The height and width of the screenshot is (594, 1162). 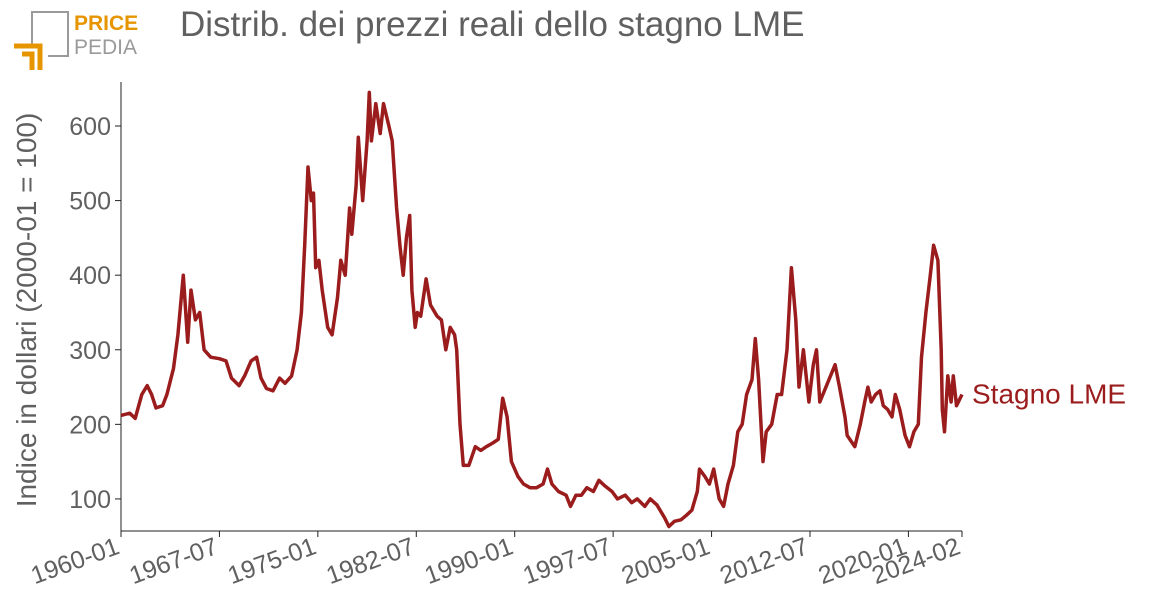 What do you see at coordinates (272, 561) in the screenshot?
I see `x-tick-label: 1975-01` at bounding box center [272, 561].